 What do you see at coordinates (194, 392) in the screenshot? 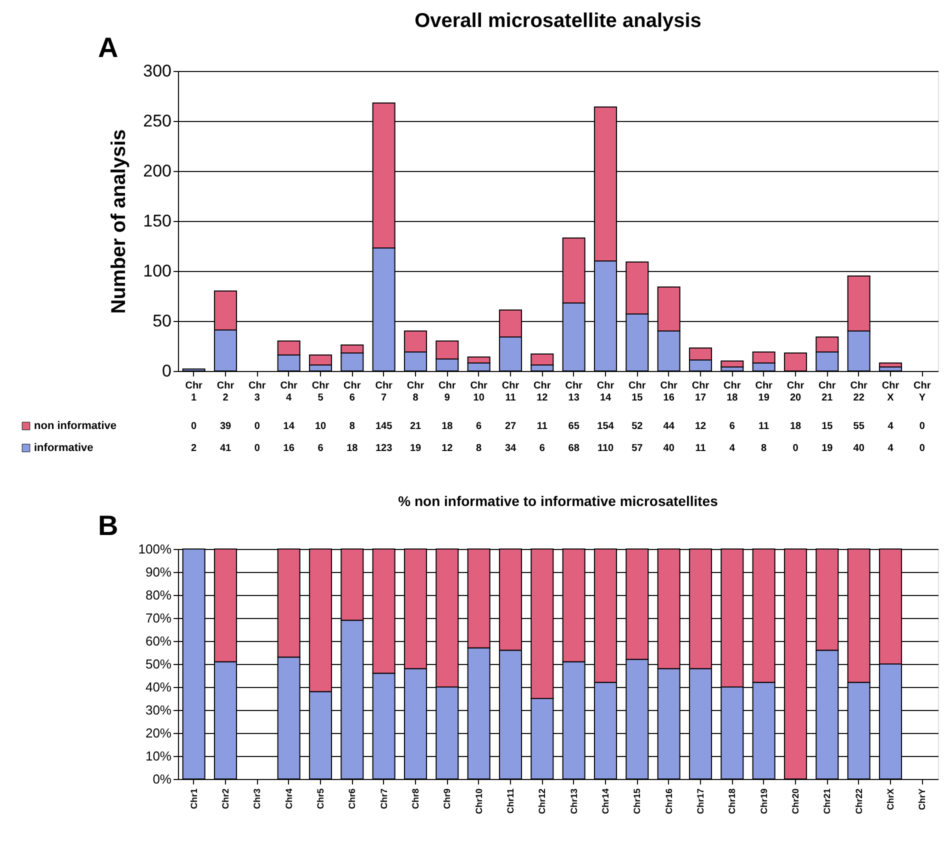
I see `x-tick-label: Chr 1` at bounding box center [194, 392].